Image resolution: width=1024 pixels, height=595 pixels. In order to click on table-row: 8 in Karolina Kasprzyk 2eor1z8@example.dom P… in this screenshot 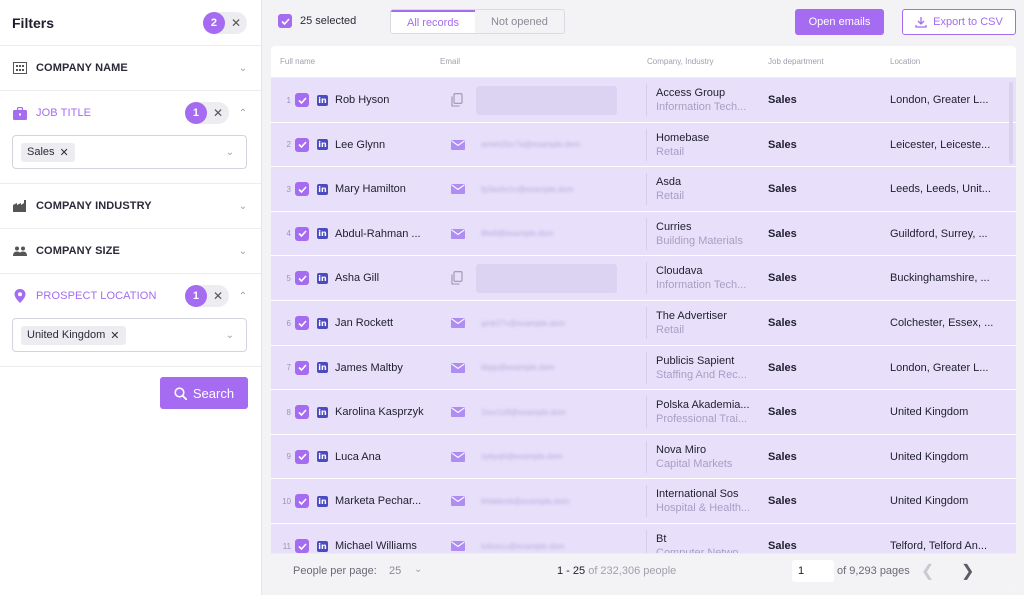, I will do `click(643, 412)`.